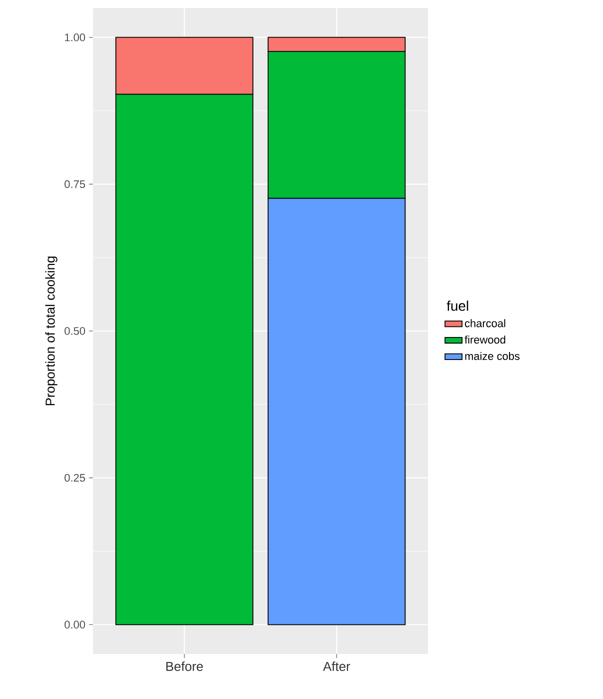 Image resolution: width=603 pixels, height=699 pixels. What do you see at coordinates (485, 340) in the screenshot?
I see `legend-label: firewood` at bounding box center [485, 340].